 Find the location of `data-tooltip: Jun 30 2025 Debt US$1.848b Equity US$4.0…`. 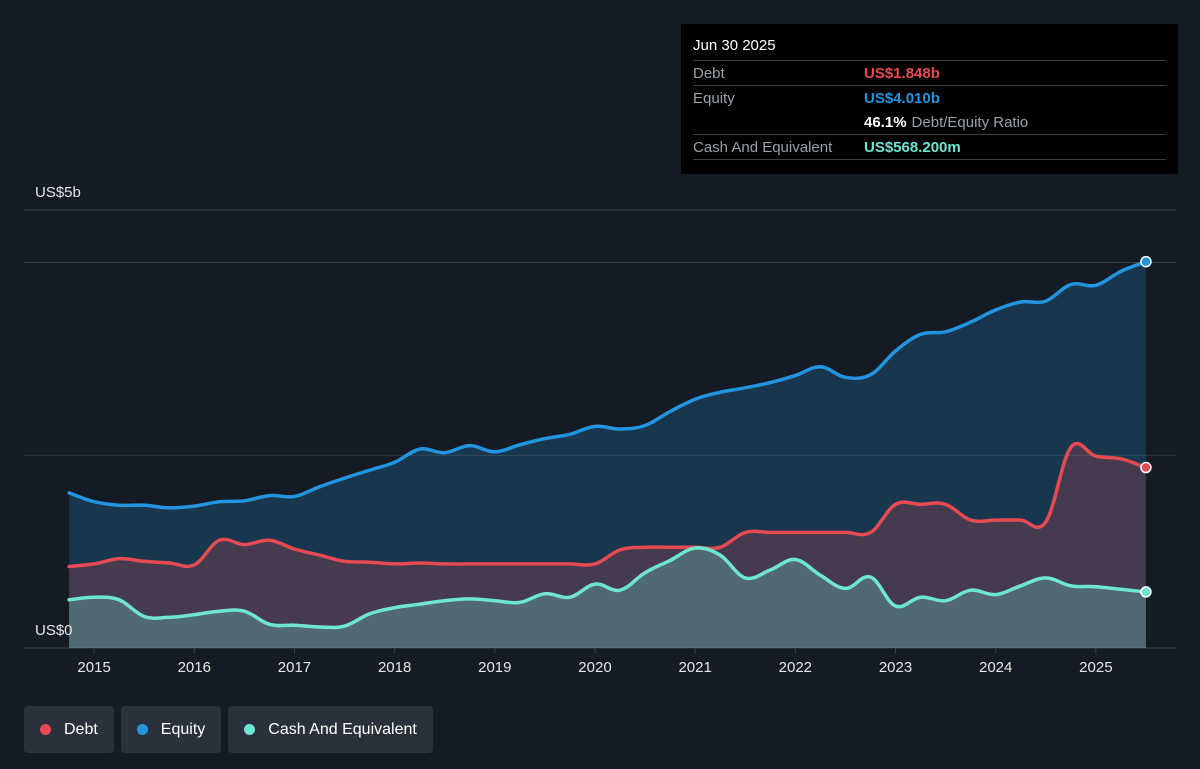

data-tooltip: Jun 30 2025 Debt US$1.848b Equity US$4.0… is located at coordinates (929, 99).